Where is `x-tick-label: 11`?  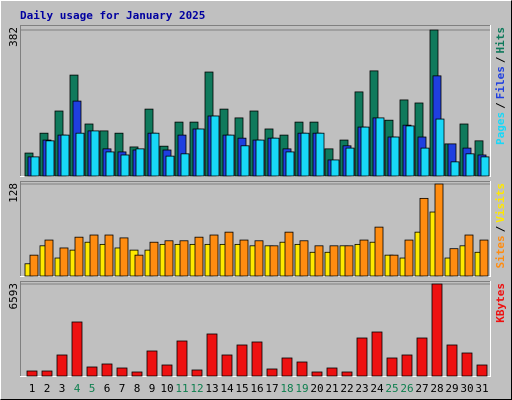 x-tick-label: 11 is located at coordinates (181, 388).